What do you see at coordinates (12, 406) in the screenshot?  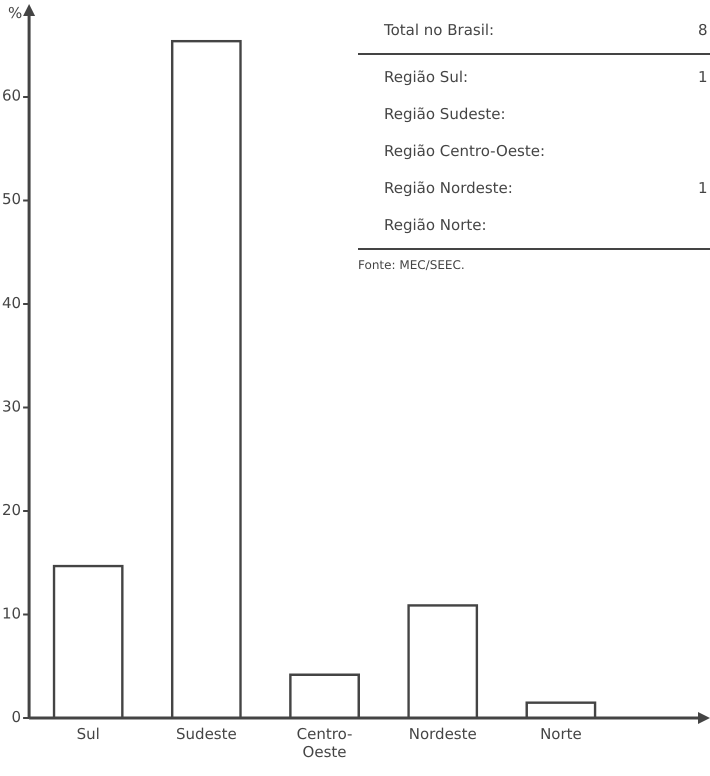 I see `y-tick-label: 30` at bounding box center [12, 406].